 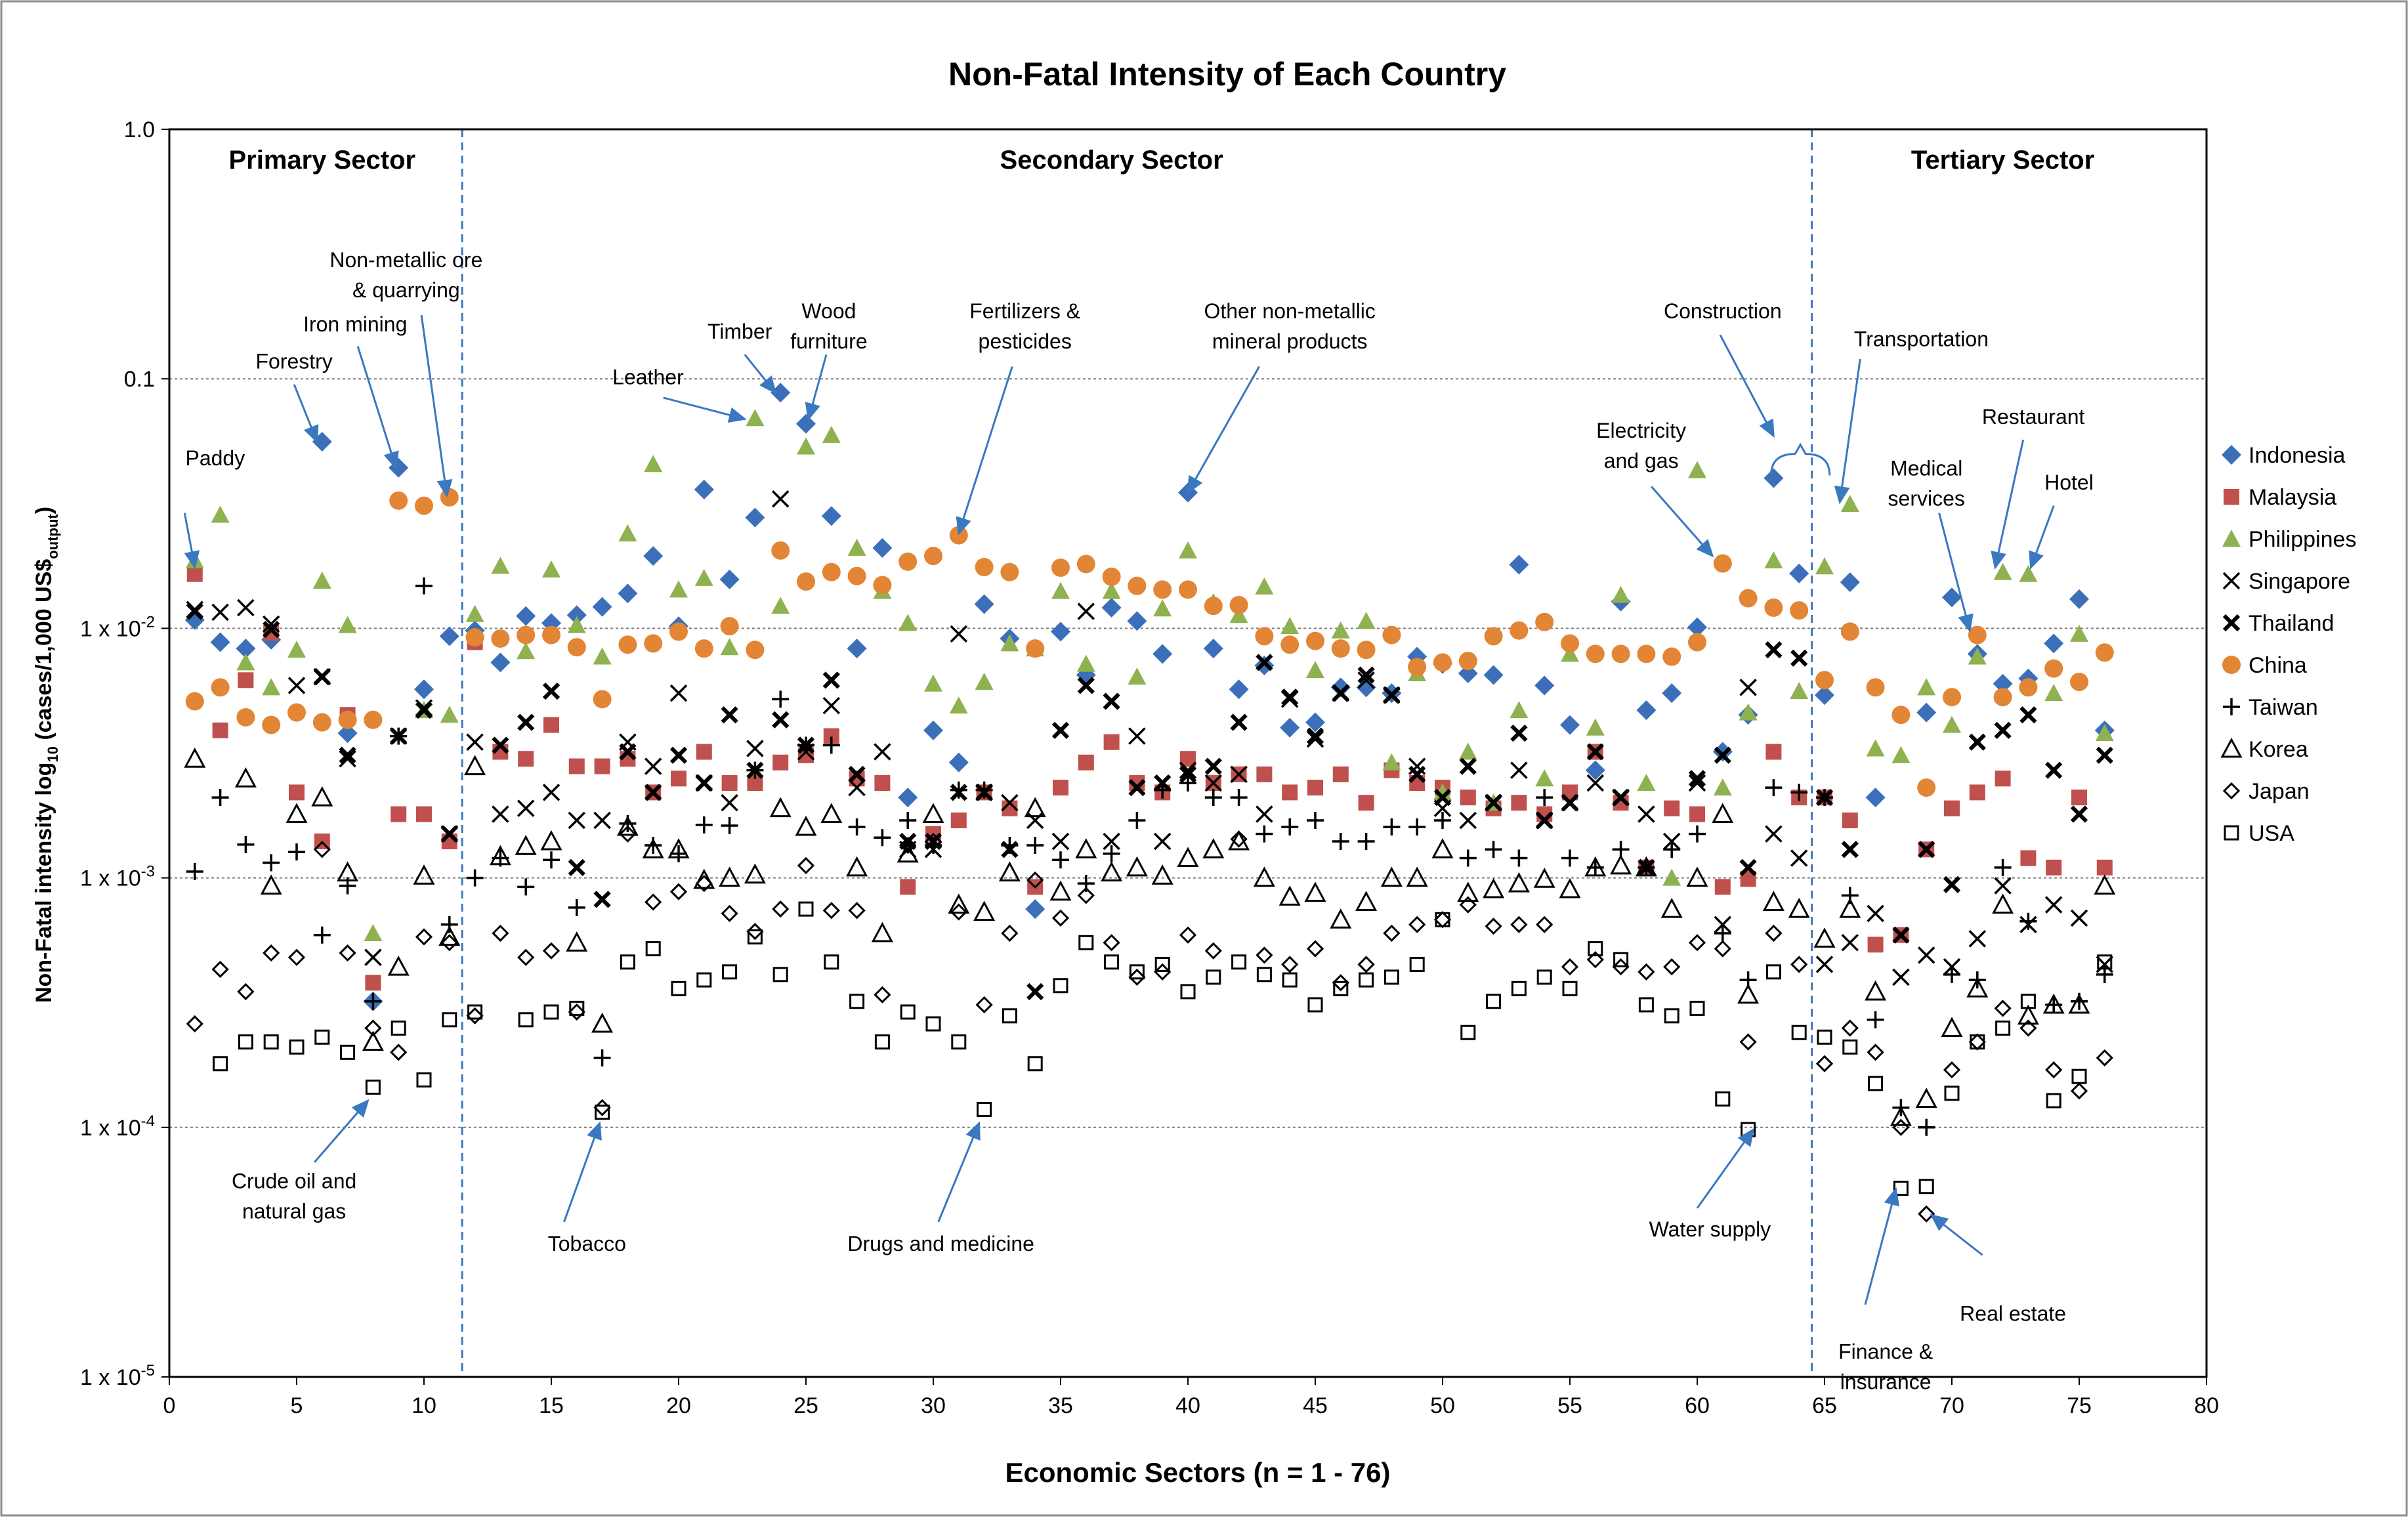 What do you see at coordinates (110, 1128) in the screenshot?
I see `y-tick-label-text: 1 x 10` at bounding box center [110, 1128].